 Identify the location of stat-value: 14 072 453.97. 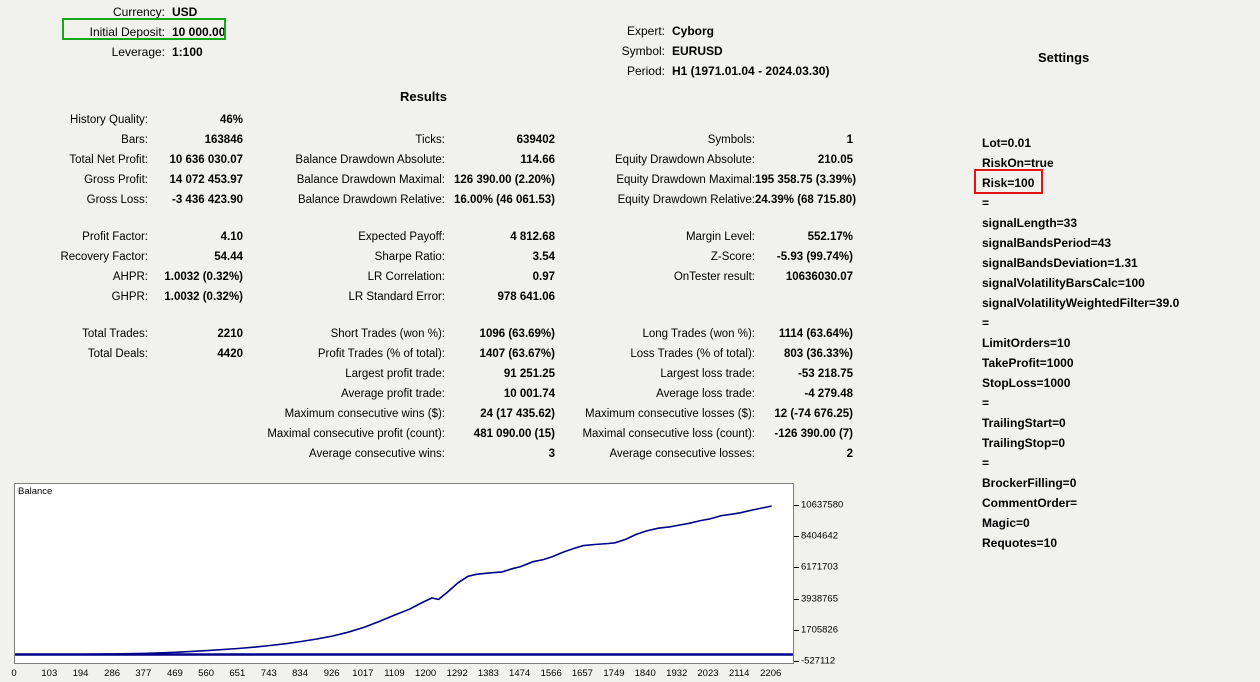
(206, 180).